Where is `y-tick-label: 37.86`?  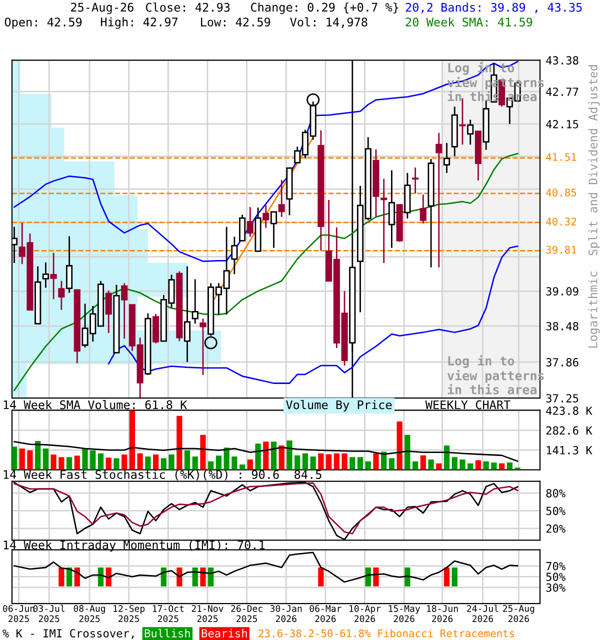 y-tick-label: 37.86 is located at coordinates (562, 362).